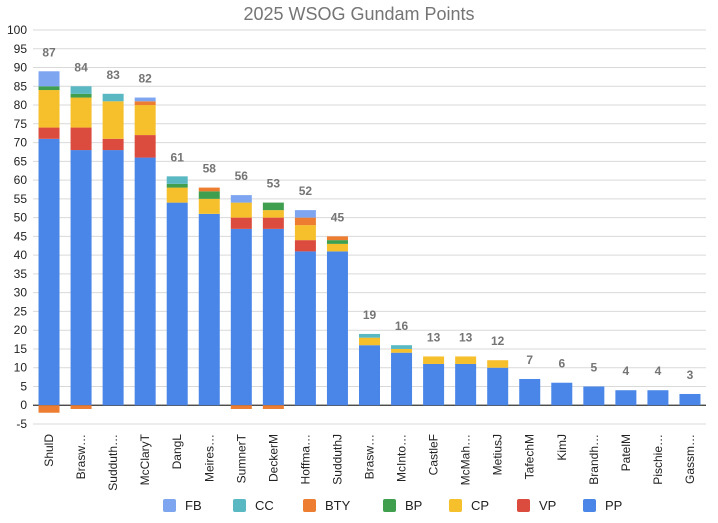 This screenshot has width=718, height=523. I want to click on y-tick-label: 10, so click(21, 368).